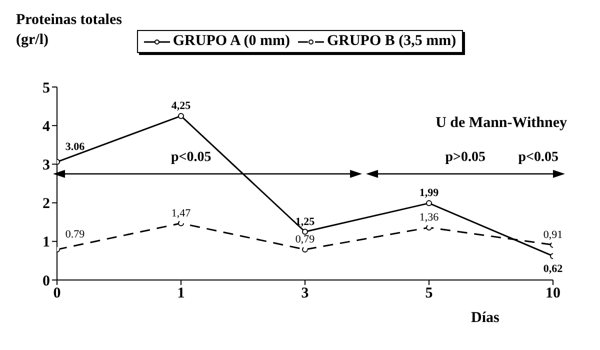 The width and height of the screenshot is (600, 350). What do you see at coordinates (553, 294) in the screenshot?
I see `x-tick-label: 10` at bounding box center [553, 294].